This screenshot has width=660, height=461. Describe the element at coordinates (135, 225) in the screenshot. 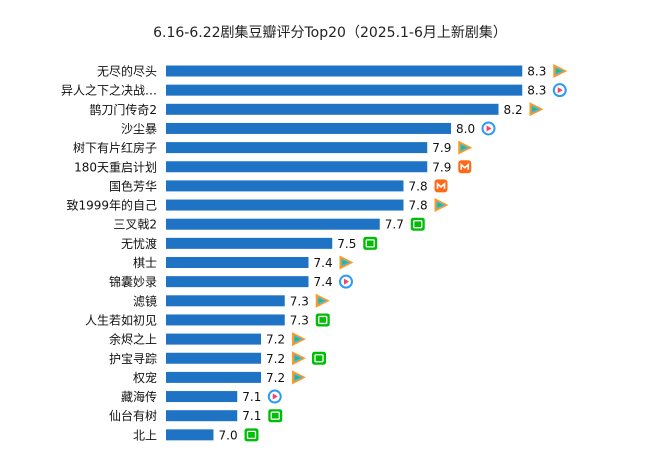

I see `category-label: 三叉戟2` at that location.